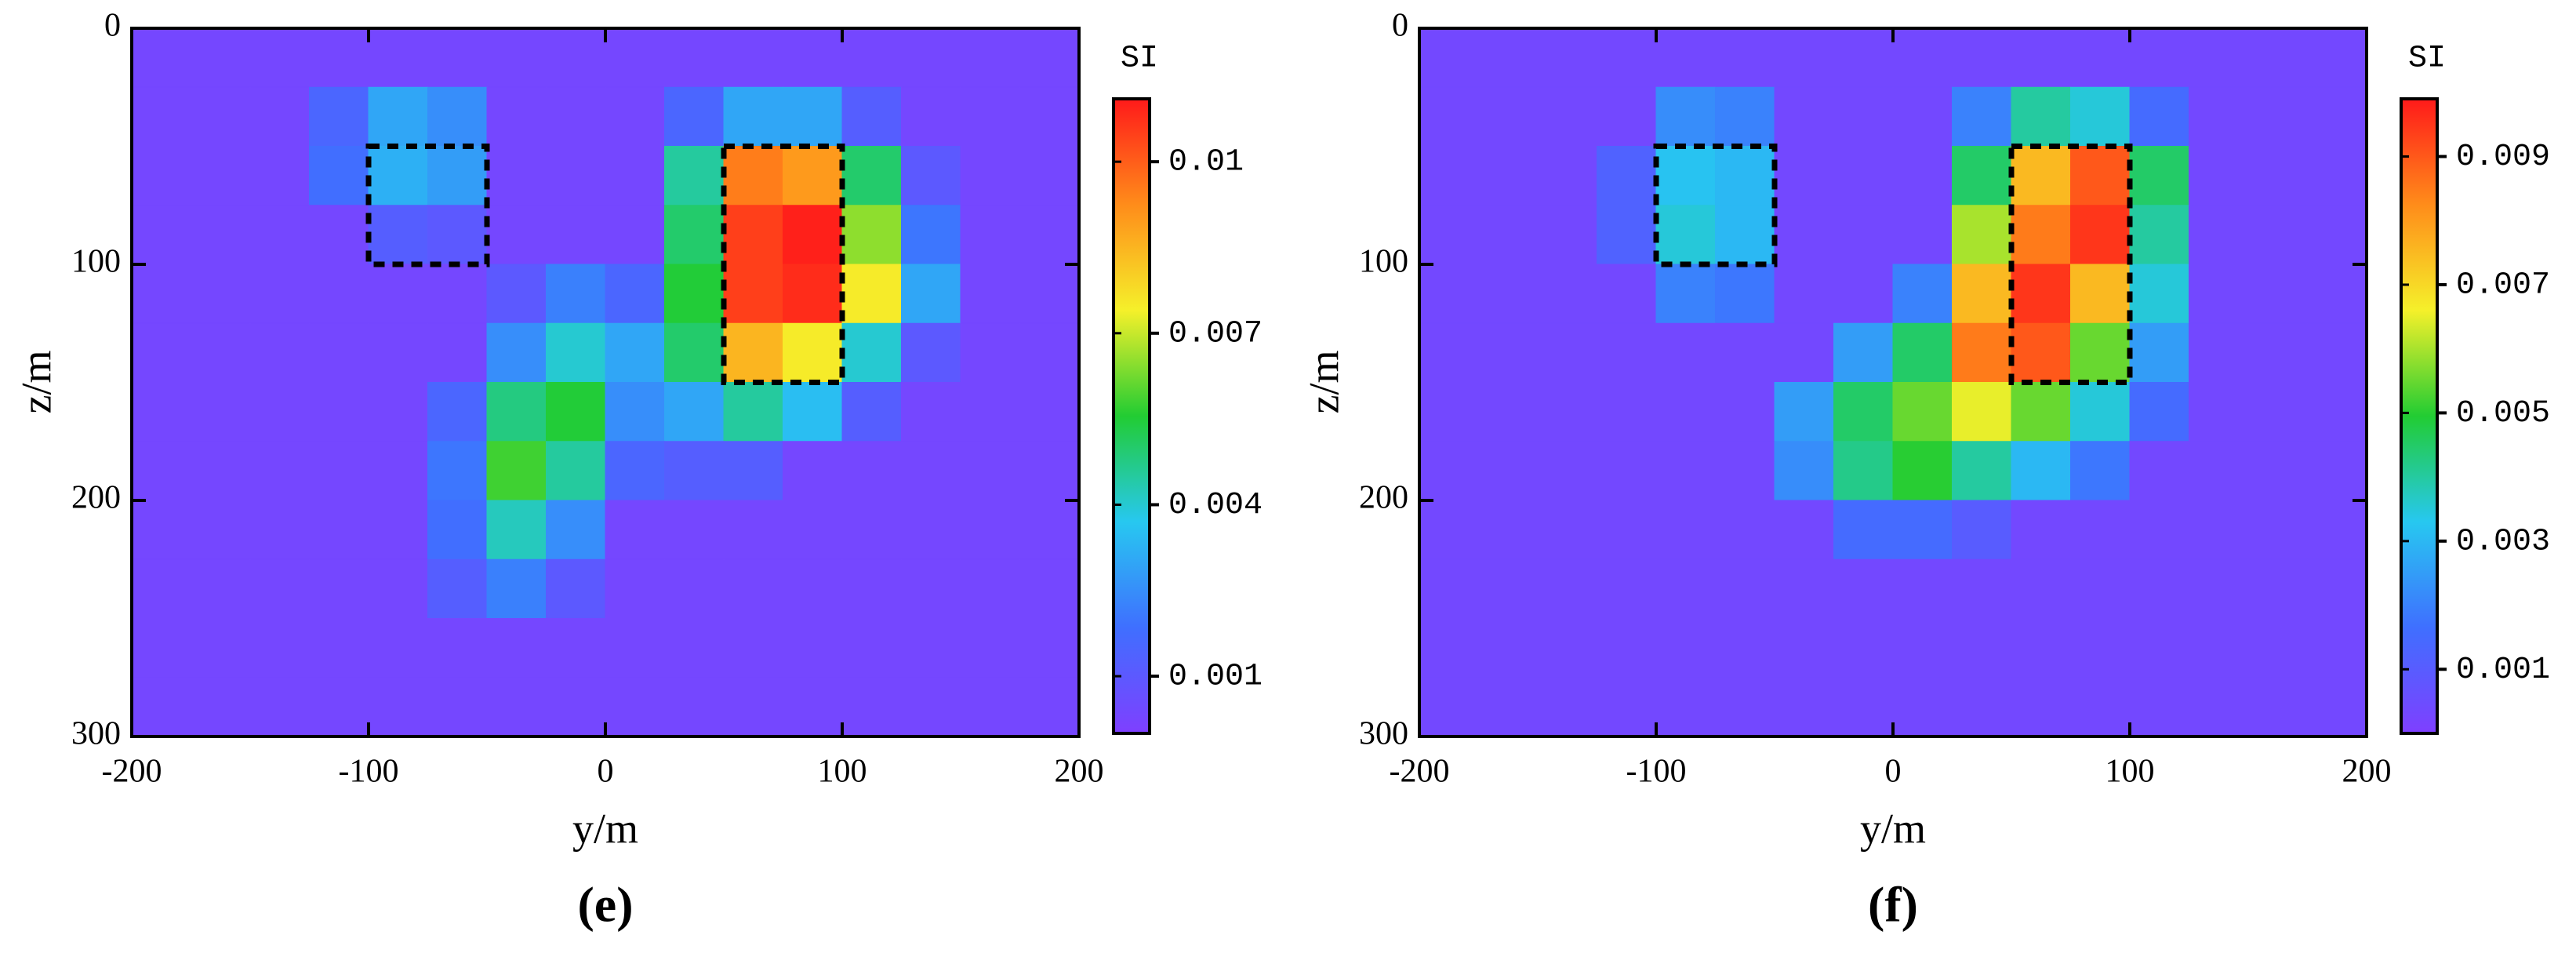  I want to click on y-tick-label: 0, so click(112, 26).